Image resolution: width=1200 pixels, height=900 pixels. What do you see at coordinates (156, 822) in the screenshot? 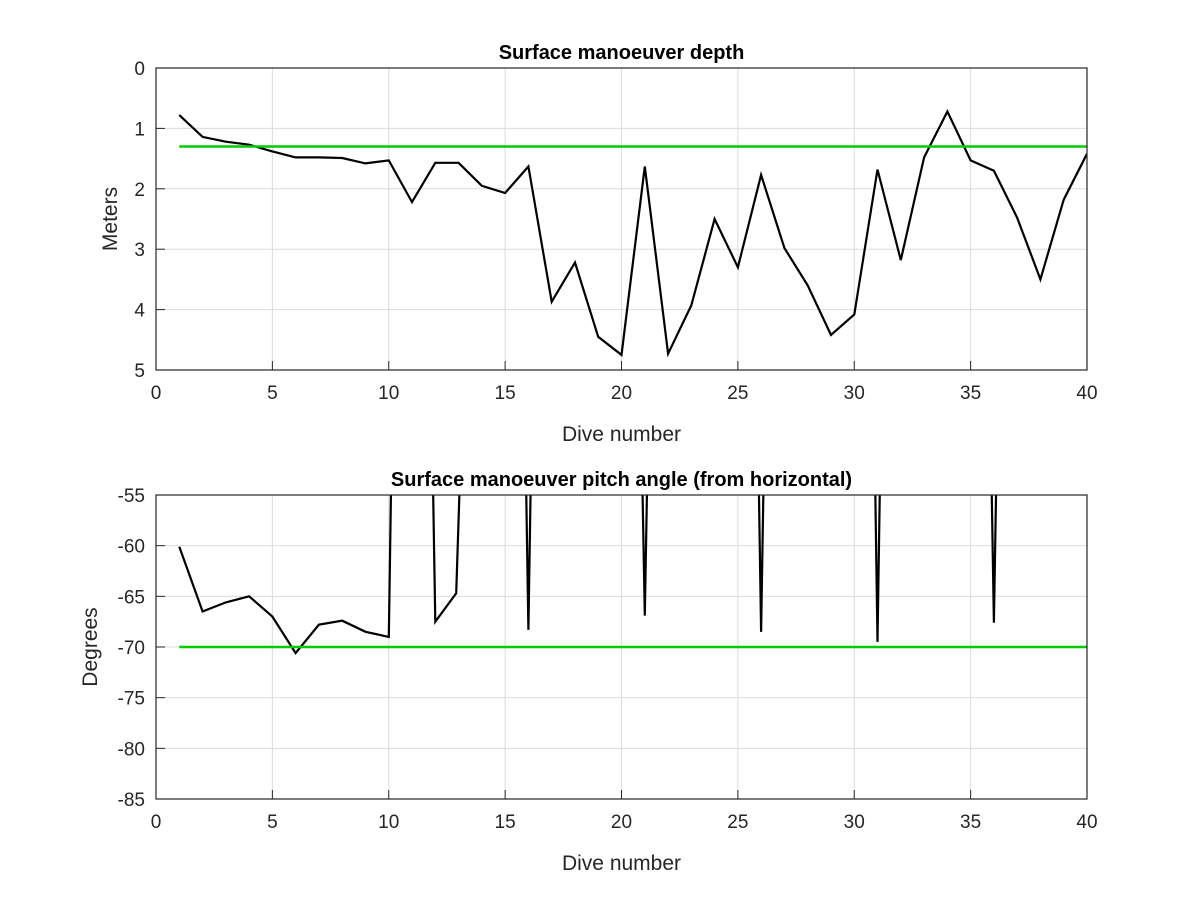
I see `pitch-chart-x-tick-label: 0` at bounding box center [156, 822].